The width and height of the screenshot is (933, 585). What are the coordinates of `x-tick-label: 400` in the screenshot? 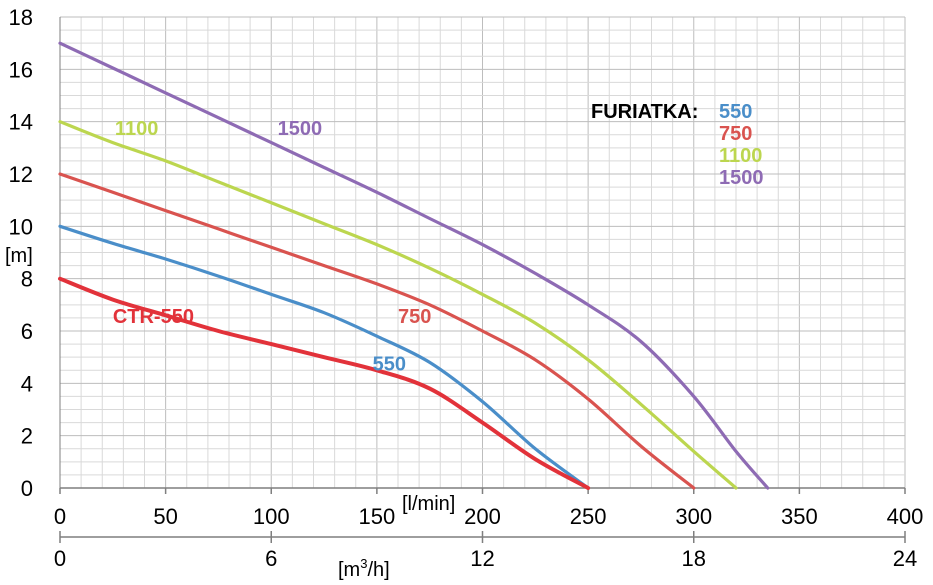 It's located at (905, 516).